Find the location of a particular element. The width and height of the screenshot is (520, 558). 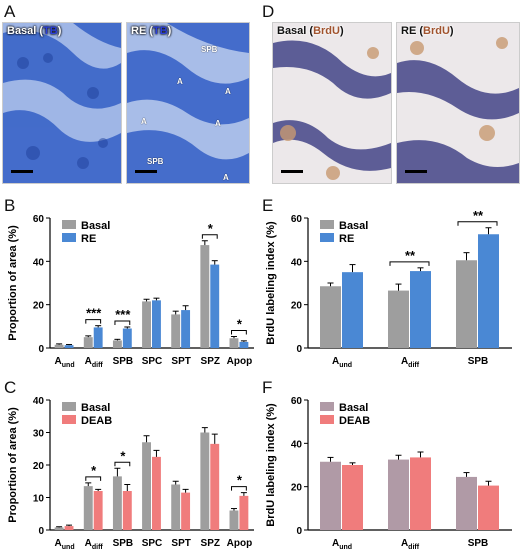

y-axis-label: BrdU labeling index (%) is located at coordinates (271, 283).